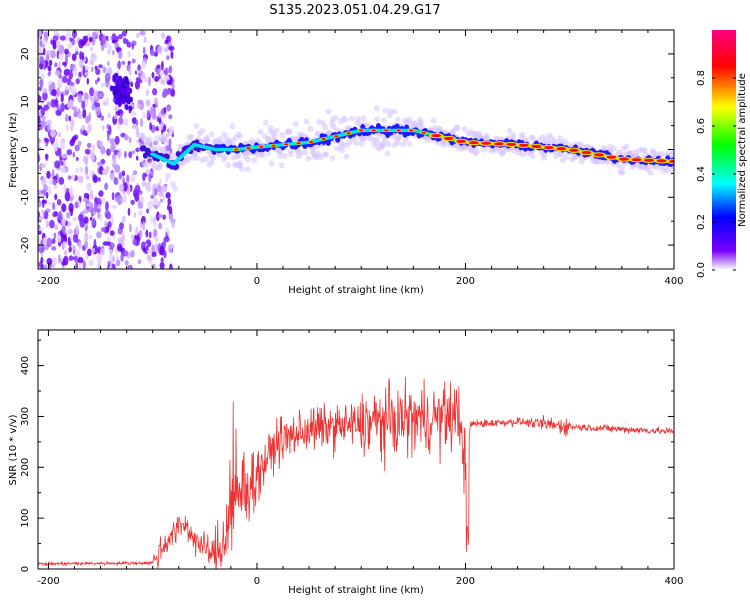  Describe the element at coordinates (742, 150) in the screenshot. I see `colorbar-label: Normalized spectral amplitude` at that location.